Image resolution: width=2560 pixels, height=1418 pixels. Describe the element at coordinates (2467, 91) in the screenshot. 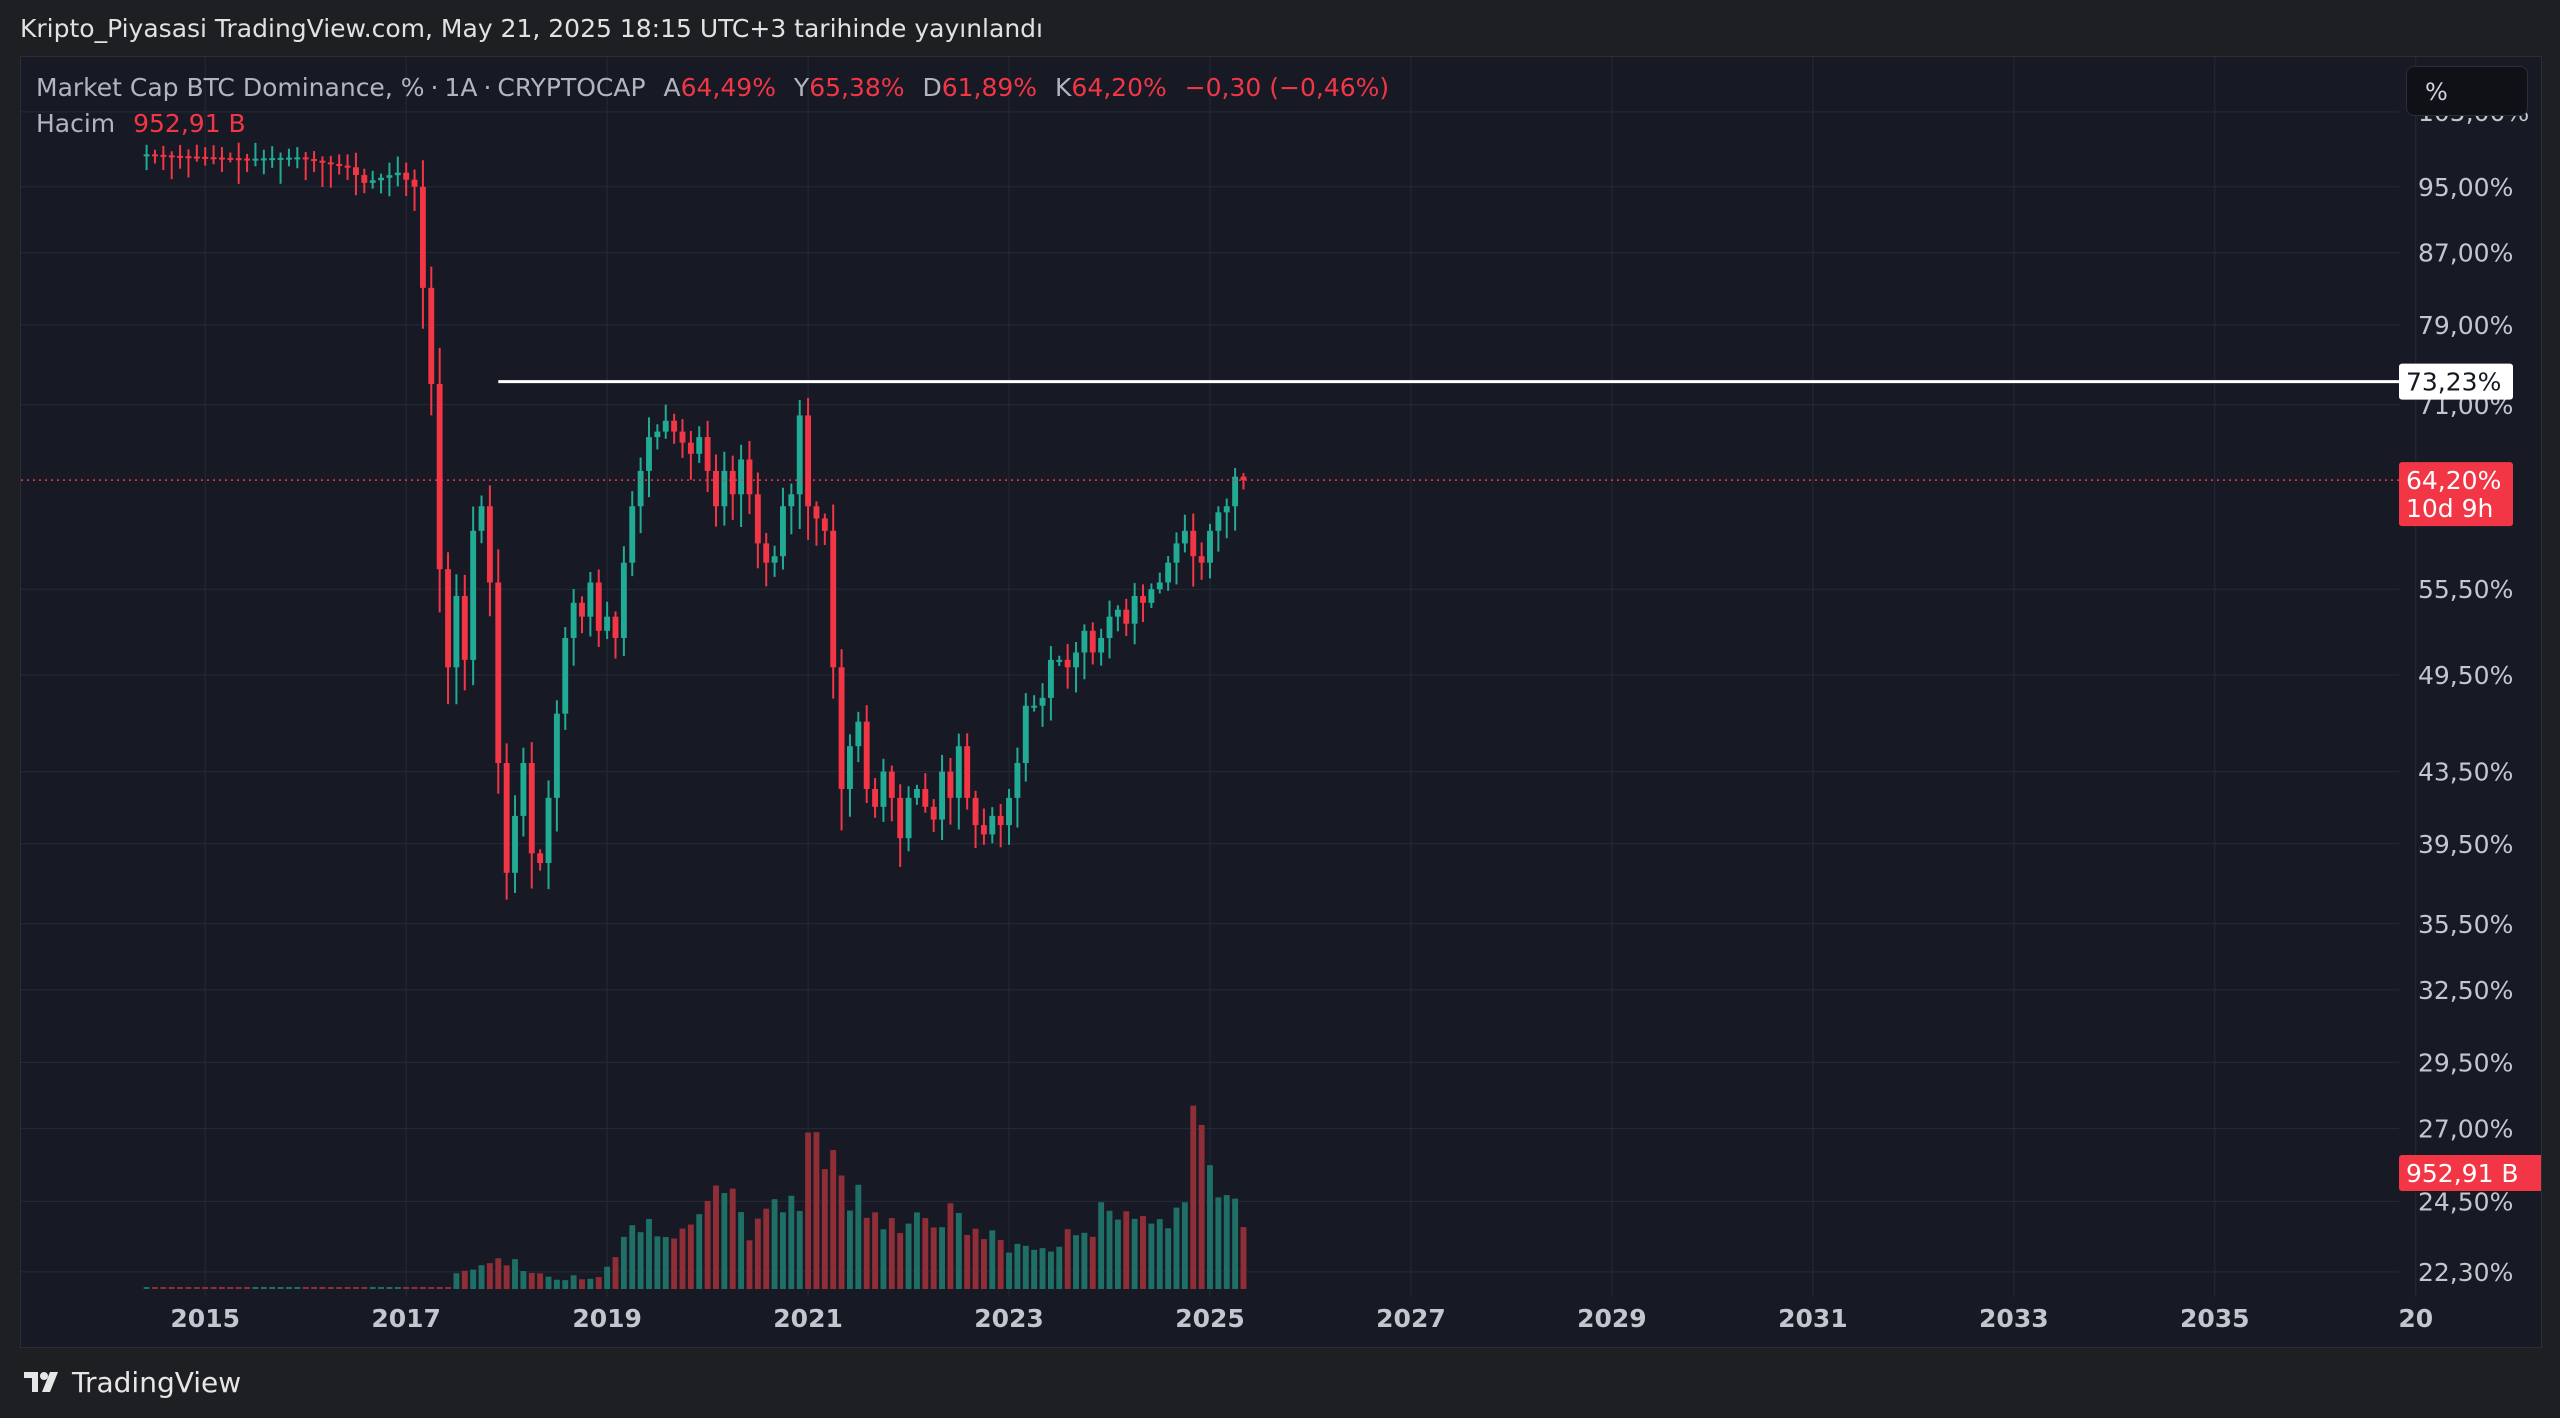

I see `scale-mode-button: %` at that location.